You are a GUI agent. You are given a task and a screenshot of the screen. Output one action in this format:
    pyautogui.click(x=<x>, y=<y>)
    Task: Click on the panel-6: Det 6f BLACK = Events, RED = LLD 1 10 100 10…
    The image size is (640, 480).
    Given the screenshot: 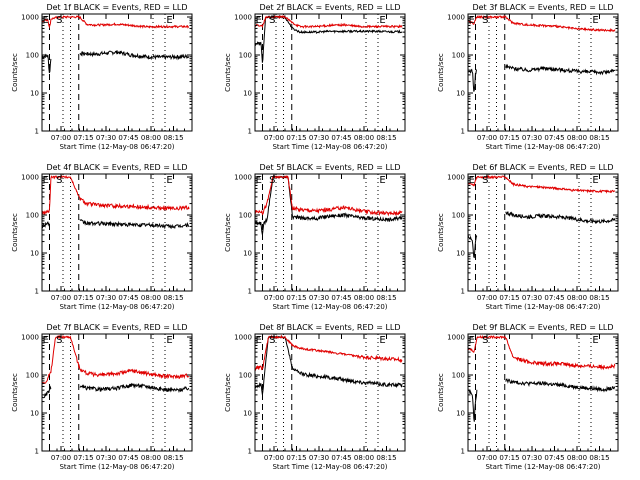 What is the action you would take?
    pyautogui.click(x=528, y=237)
    